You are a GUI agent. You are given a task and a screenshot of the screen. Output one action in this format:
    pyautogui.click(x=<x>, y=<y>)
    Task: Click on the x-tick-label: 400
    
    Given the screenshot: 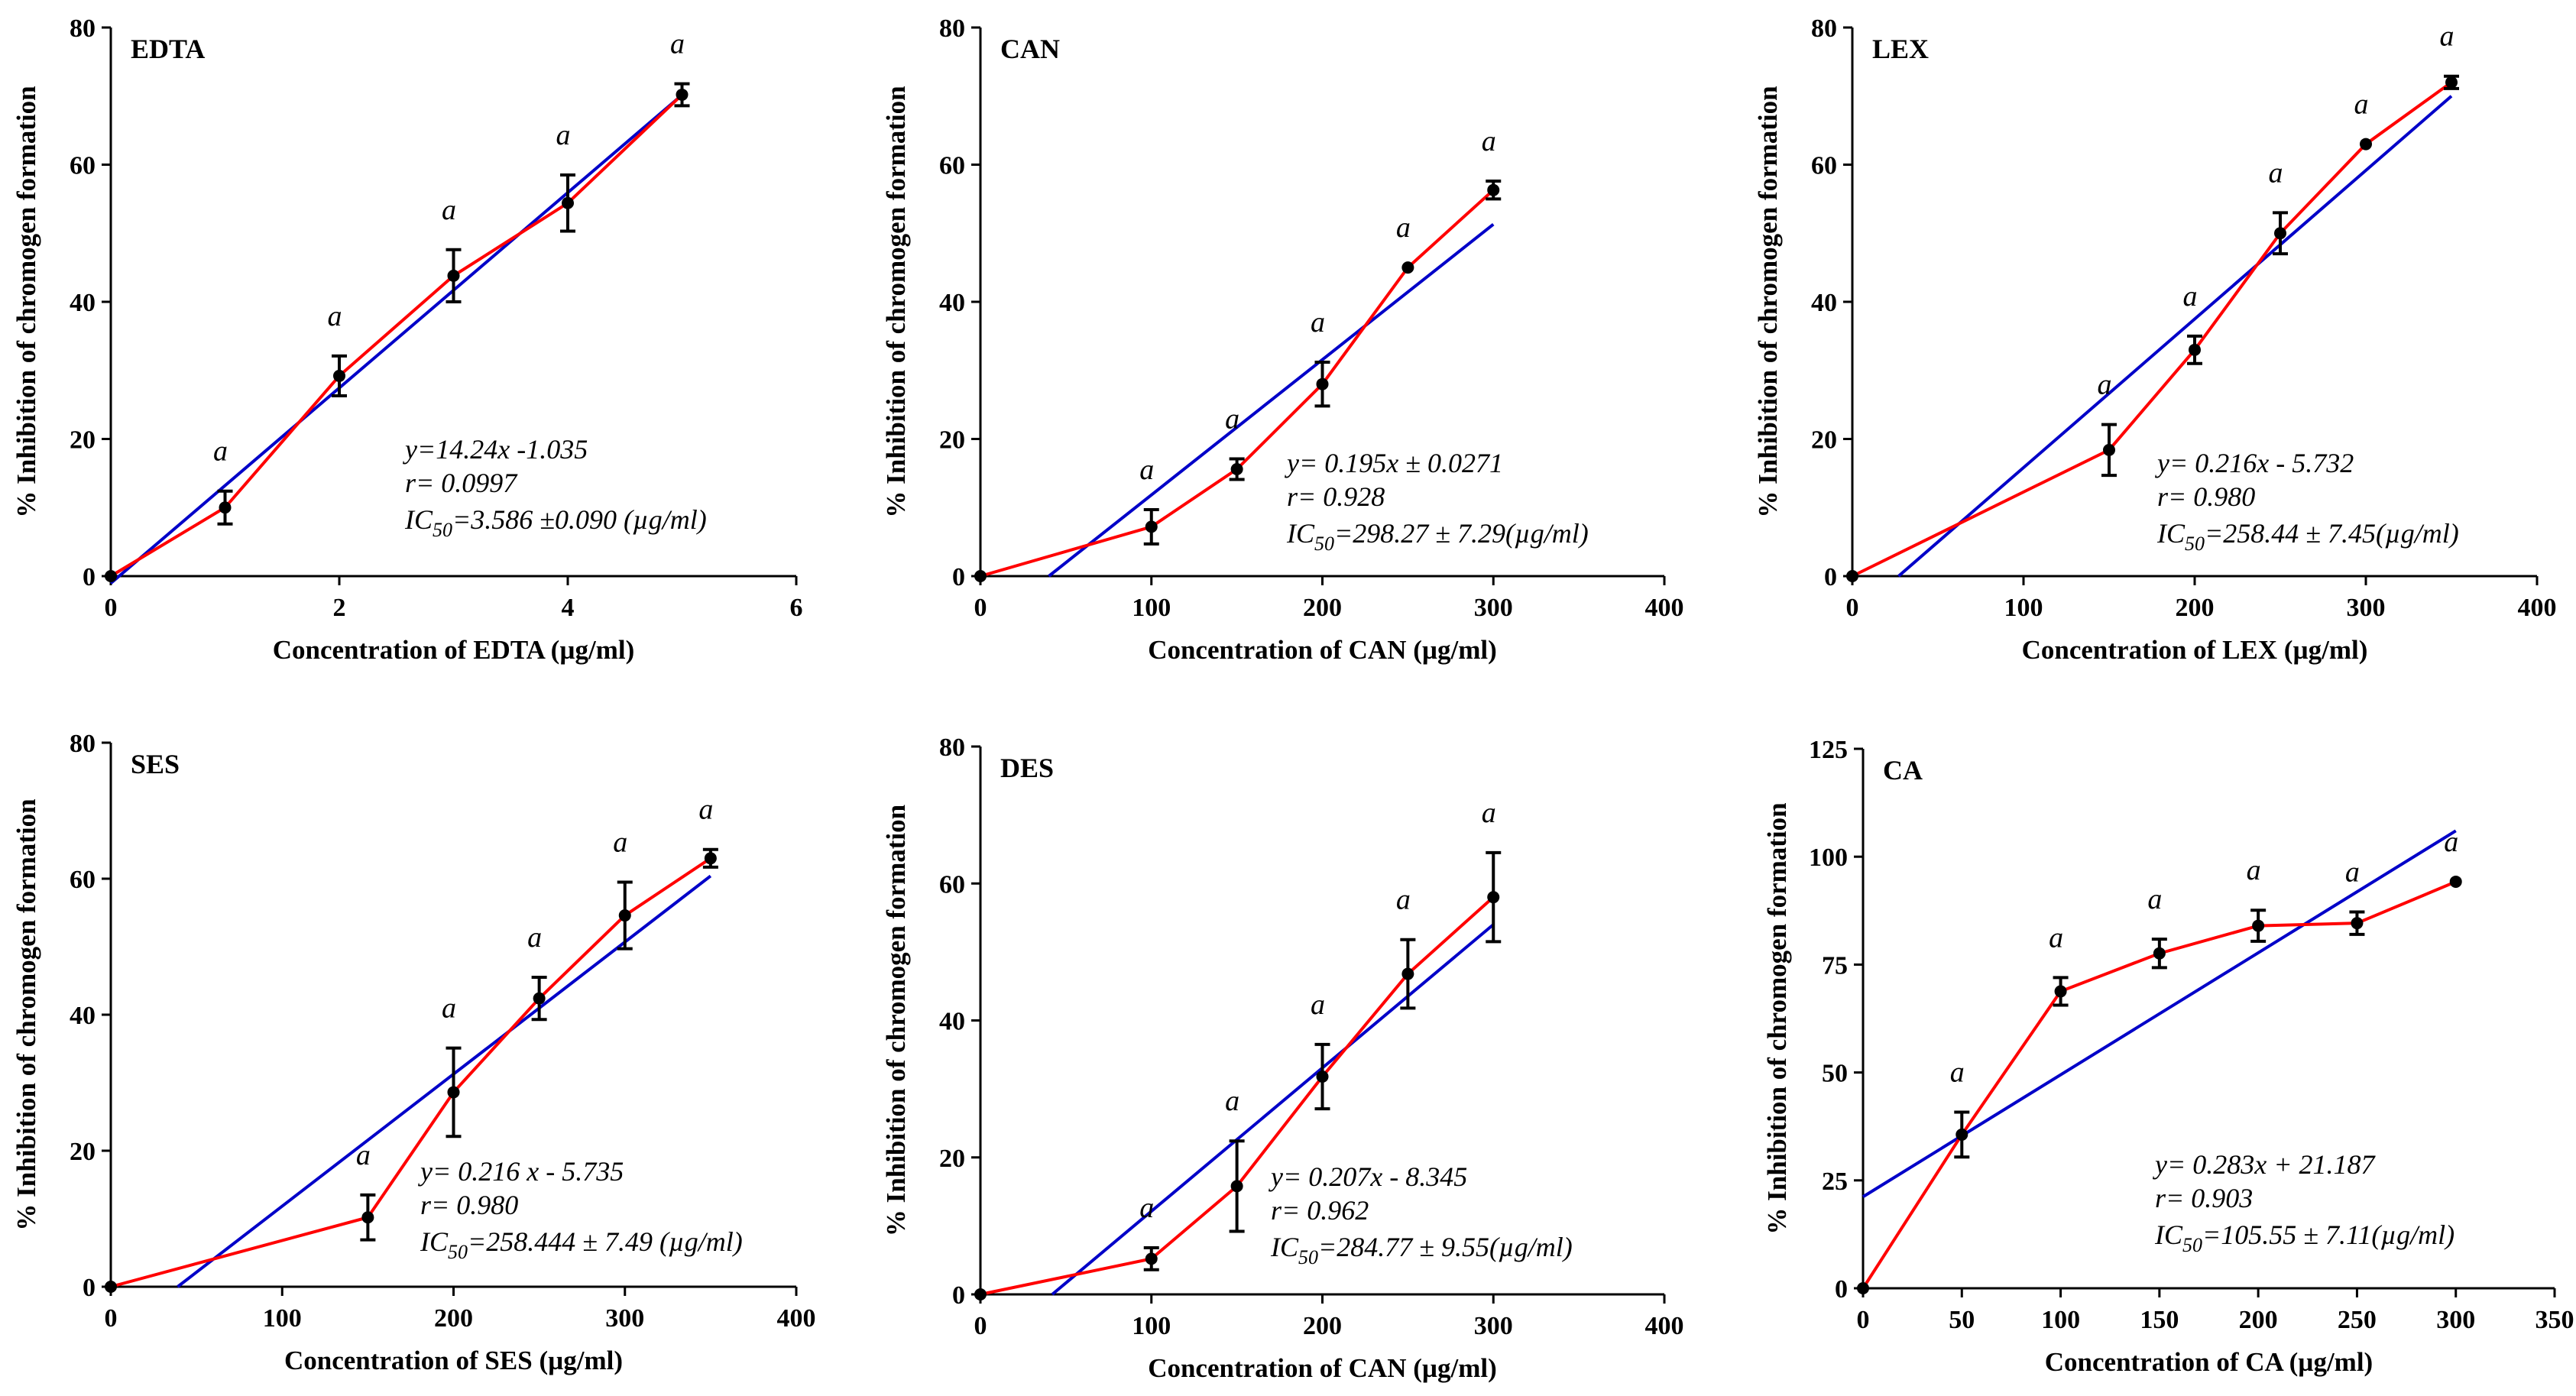 What is the action you would take?
    pyautogui.click(x=796, y=1318)
    